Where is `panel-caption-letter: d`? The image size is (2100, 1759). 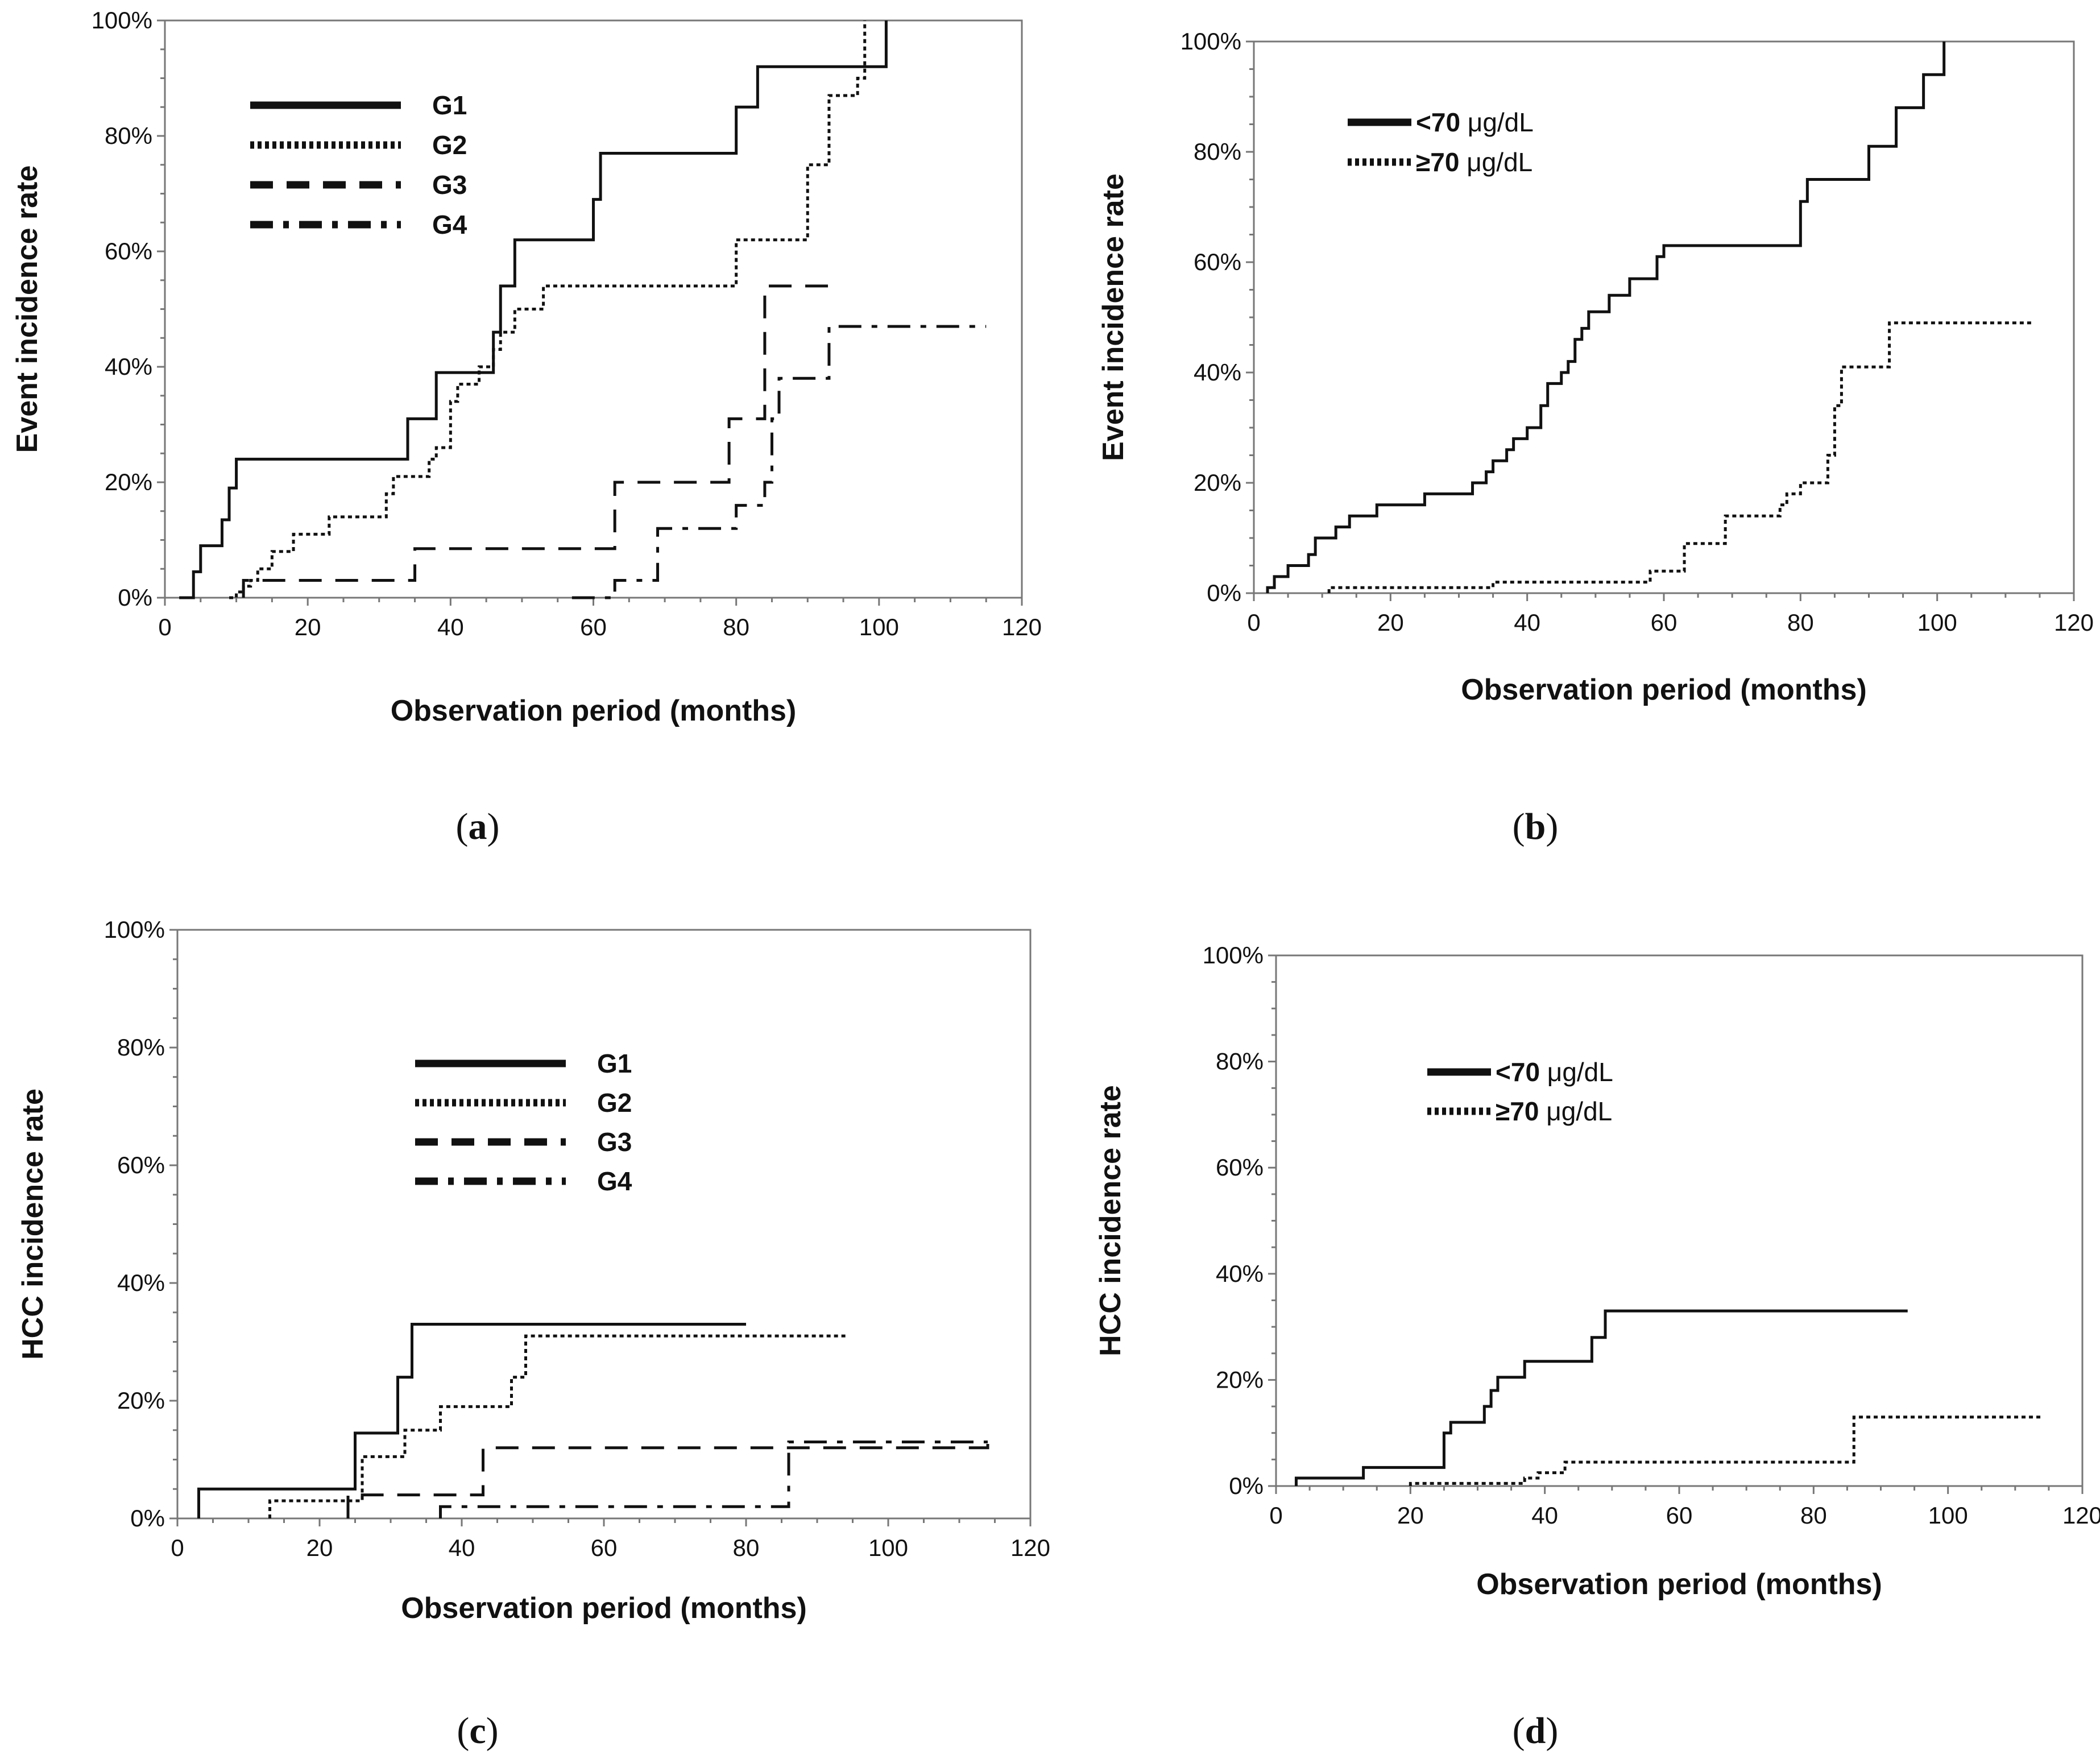
panel-caption-letter: d is located at coordinates (1535, 1731).